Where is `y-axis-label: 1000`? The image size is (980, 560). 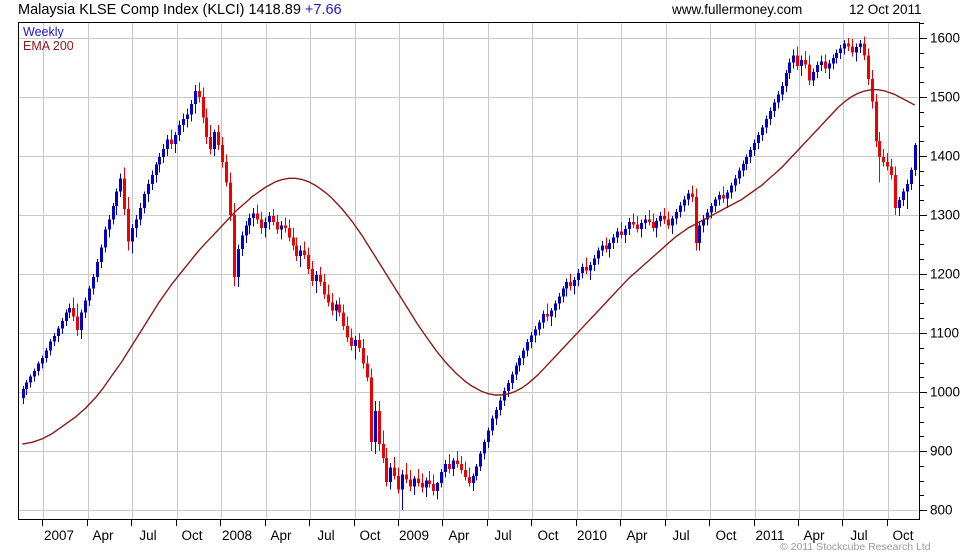 y-axis-label: 1000 is located at coordinates (945, 392).